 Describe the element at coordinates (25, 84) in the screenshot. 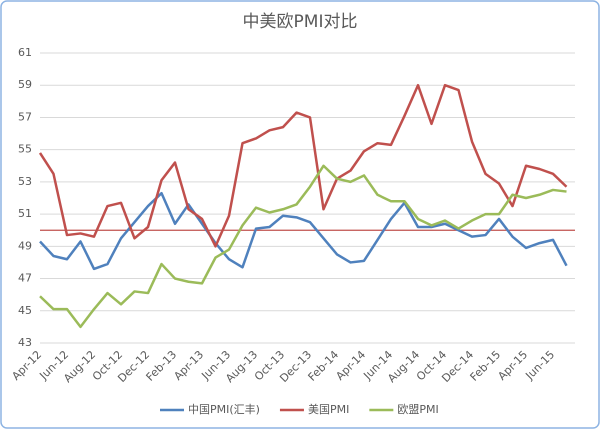

I see `y-tick-label: 59` at that location.